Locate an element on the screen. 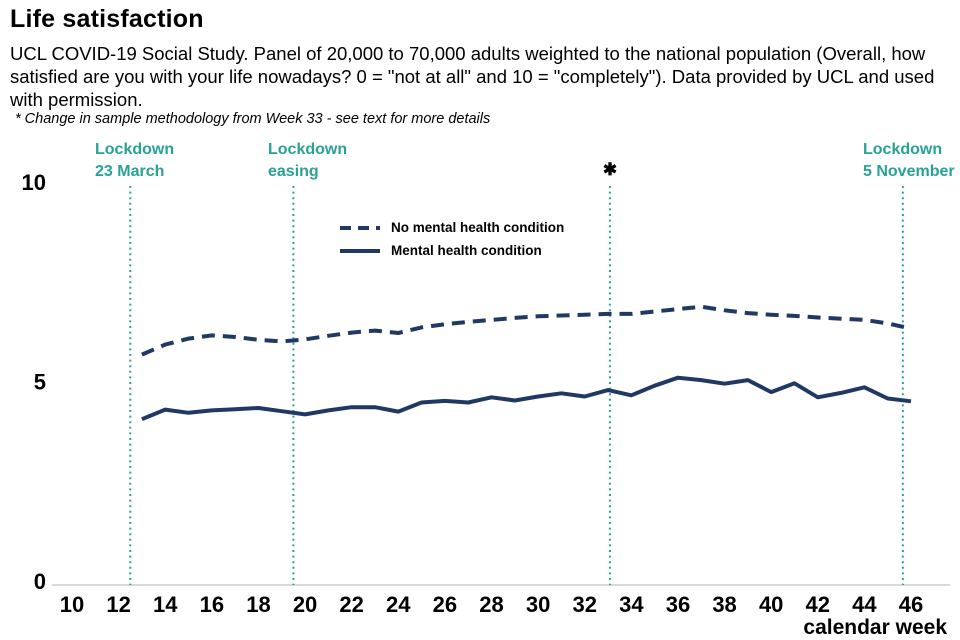 The width and height of the screenshot is (960, 640). x-tick-label: 38 is located at coordinates (724, 604).